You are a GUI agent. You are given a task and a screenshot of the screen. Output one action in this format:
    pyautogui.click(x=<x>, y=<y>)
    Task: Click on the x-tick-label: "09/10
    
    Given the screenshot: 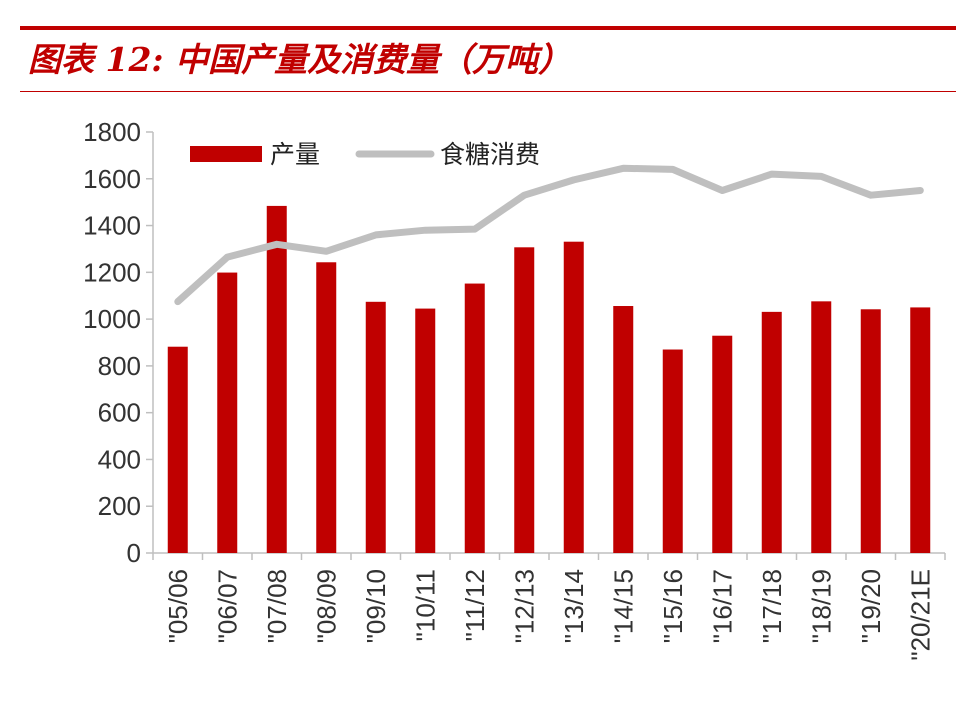 What is the action you would take?
    pyautogui.click(x=376, y=606)
    